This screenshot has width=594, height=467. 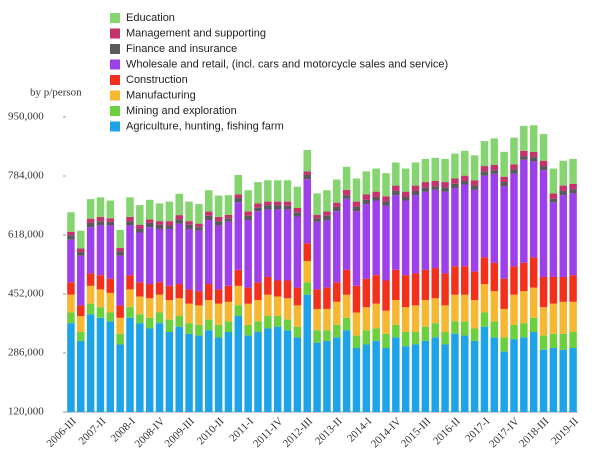 I want to click on x-tick-label: 2016-II, so click(x=447, y=431).